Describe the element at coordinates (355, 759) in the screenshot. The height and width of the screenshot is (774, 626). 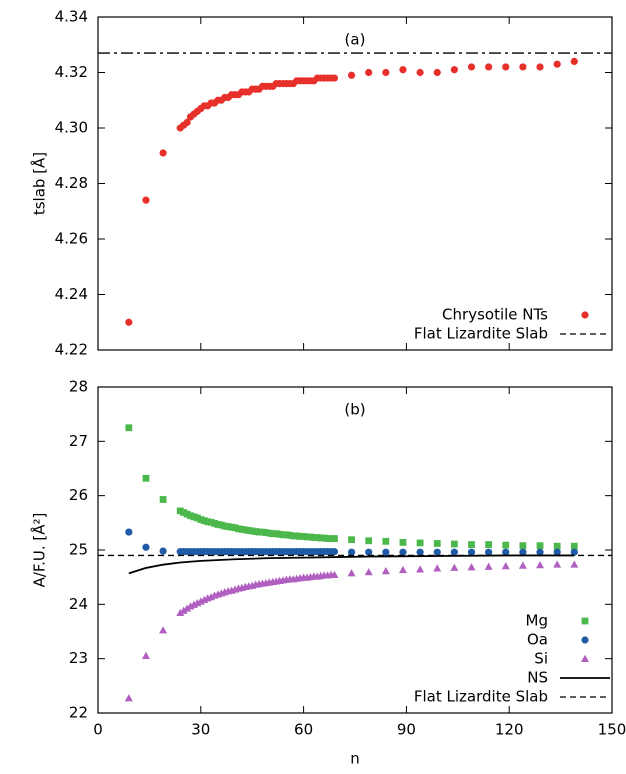
I see `x-axis-label: n` at that location.